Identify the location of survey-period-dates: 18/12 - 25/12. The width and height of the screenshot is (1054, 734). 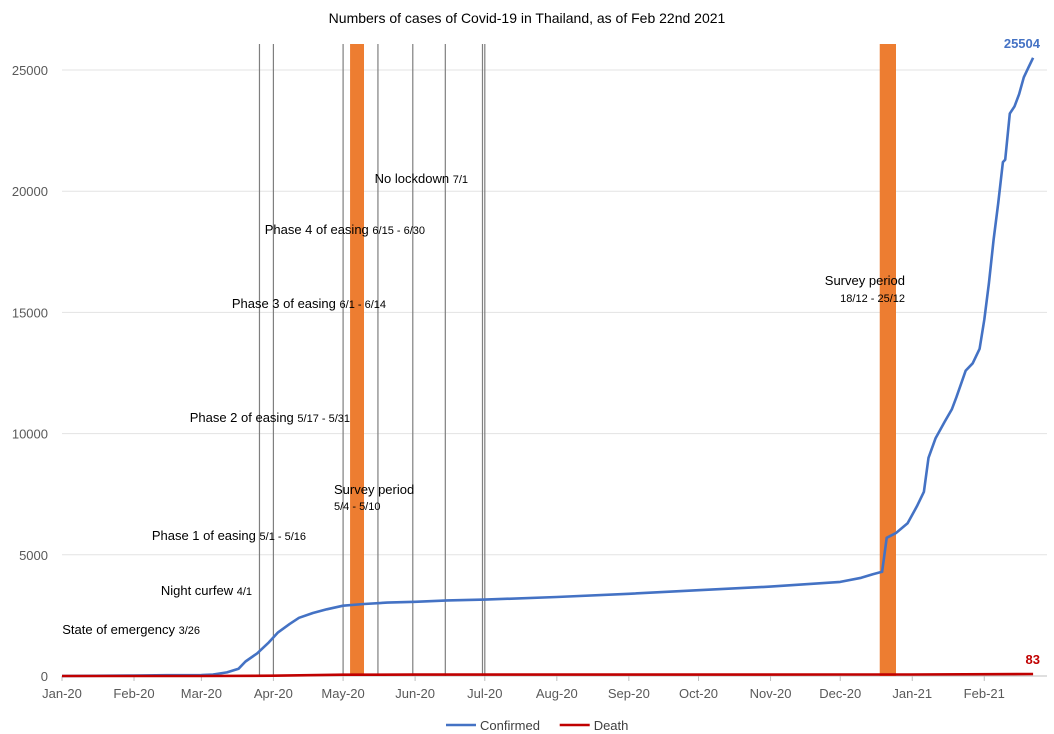
(872, 299).